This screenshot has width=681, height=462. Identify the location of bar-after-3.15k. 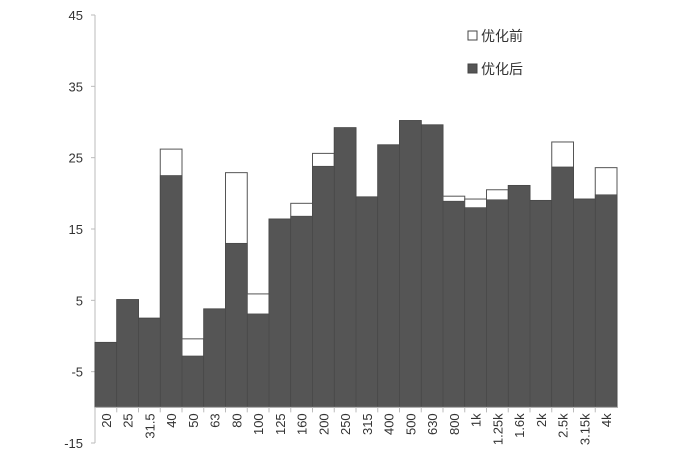
(584, 303).